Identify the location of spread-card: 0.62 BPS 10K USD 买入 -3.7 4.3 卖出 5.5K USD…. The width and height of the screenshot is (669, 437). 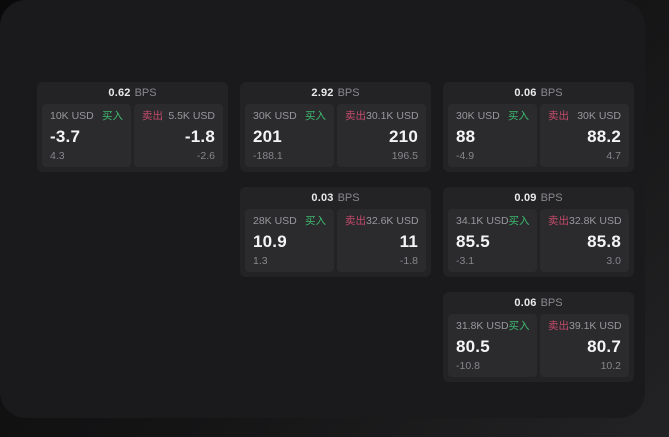
(132, 127).